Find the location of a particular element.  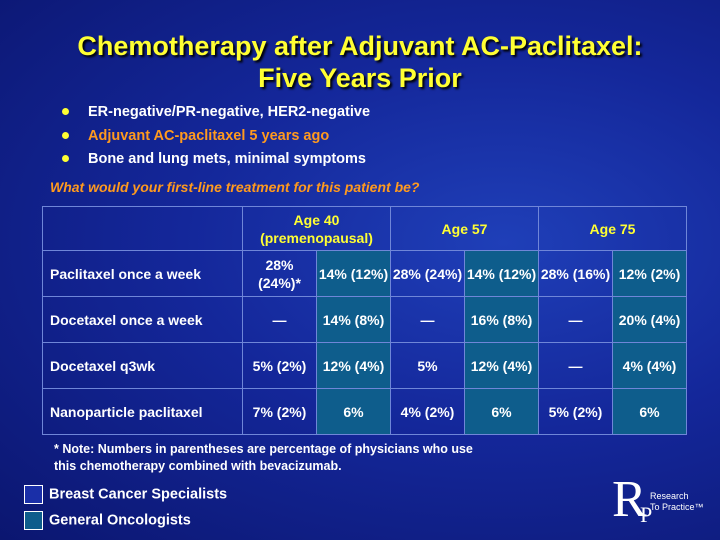

research-to-practice-logo: R P Research To Practice™ is located at coordinates (664, 501).